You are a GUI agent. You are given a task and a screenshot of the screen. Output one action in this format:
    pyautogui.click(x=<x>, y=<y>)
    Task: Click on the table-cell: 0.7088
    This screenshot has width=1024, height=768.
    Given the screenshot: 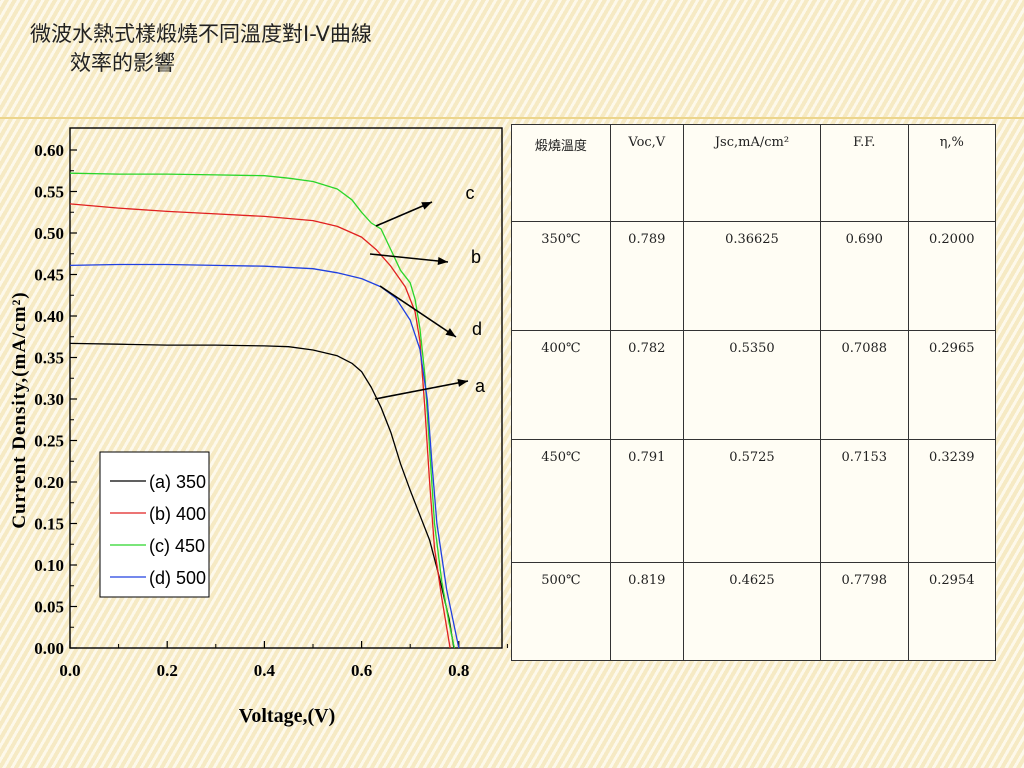 What is the action you would take?
    pyautogui.click(x=864, y=385)
    